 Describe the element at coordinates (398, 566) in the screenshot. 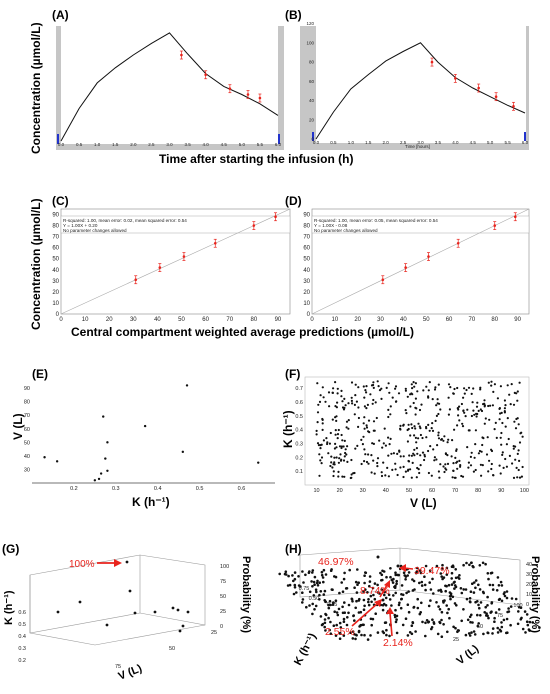

I see `highlight-point` at that location.